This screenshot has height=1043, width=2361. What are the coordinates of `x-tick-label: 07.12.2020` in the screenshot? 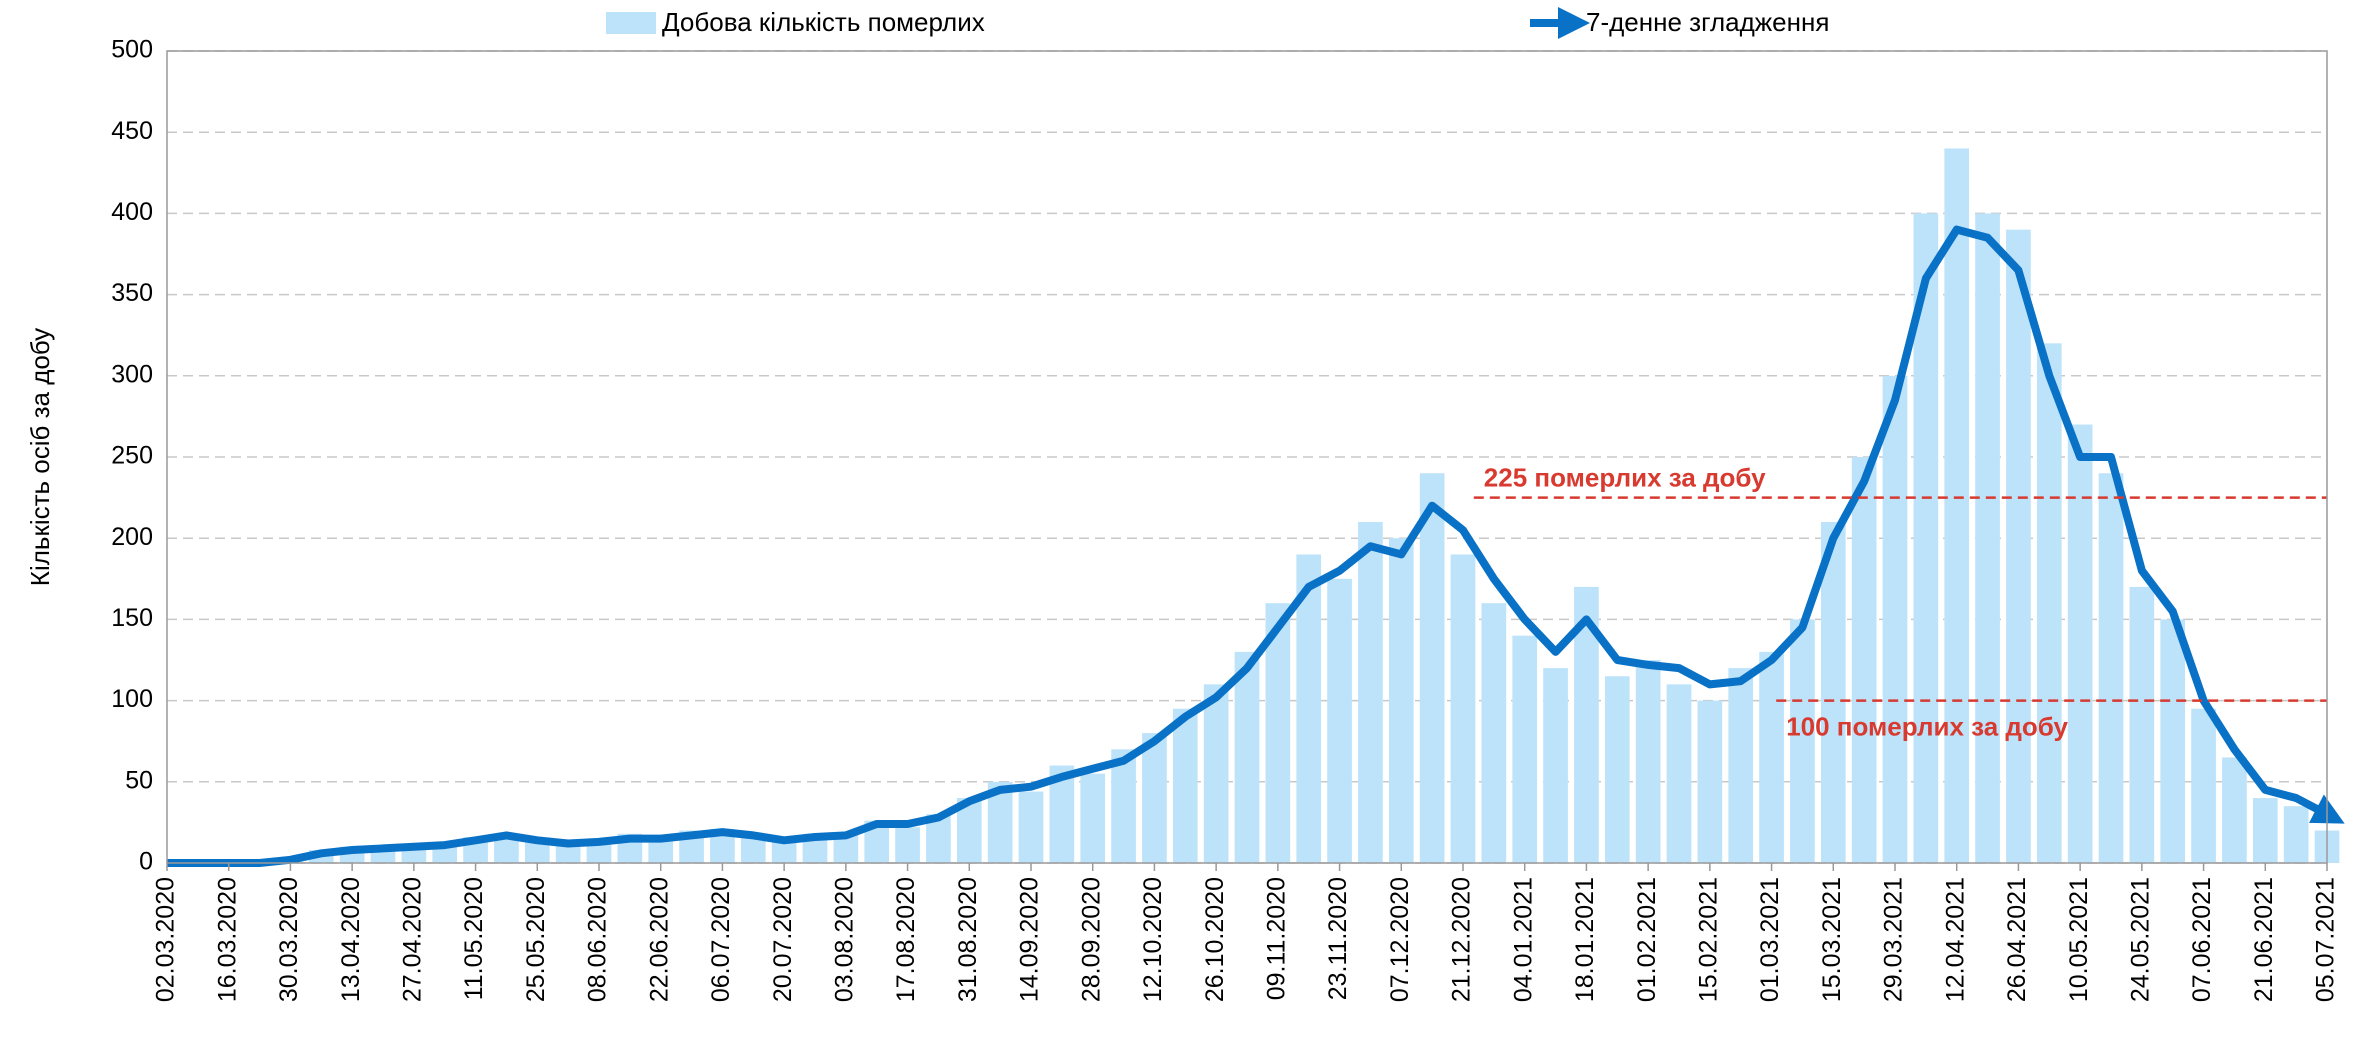 It's located at (1400, 939).